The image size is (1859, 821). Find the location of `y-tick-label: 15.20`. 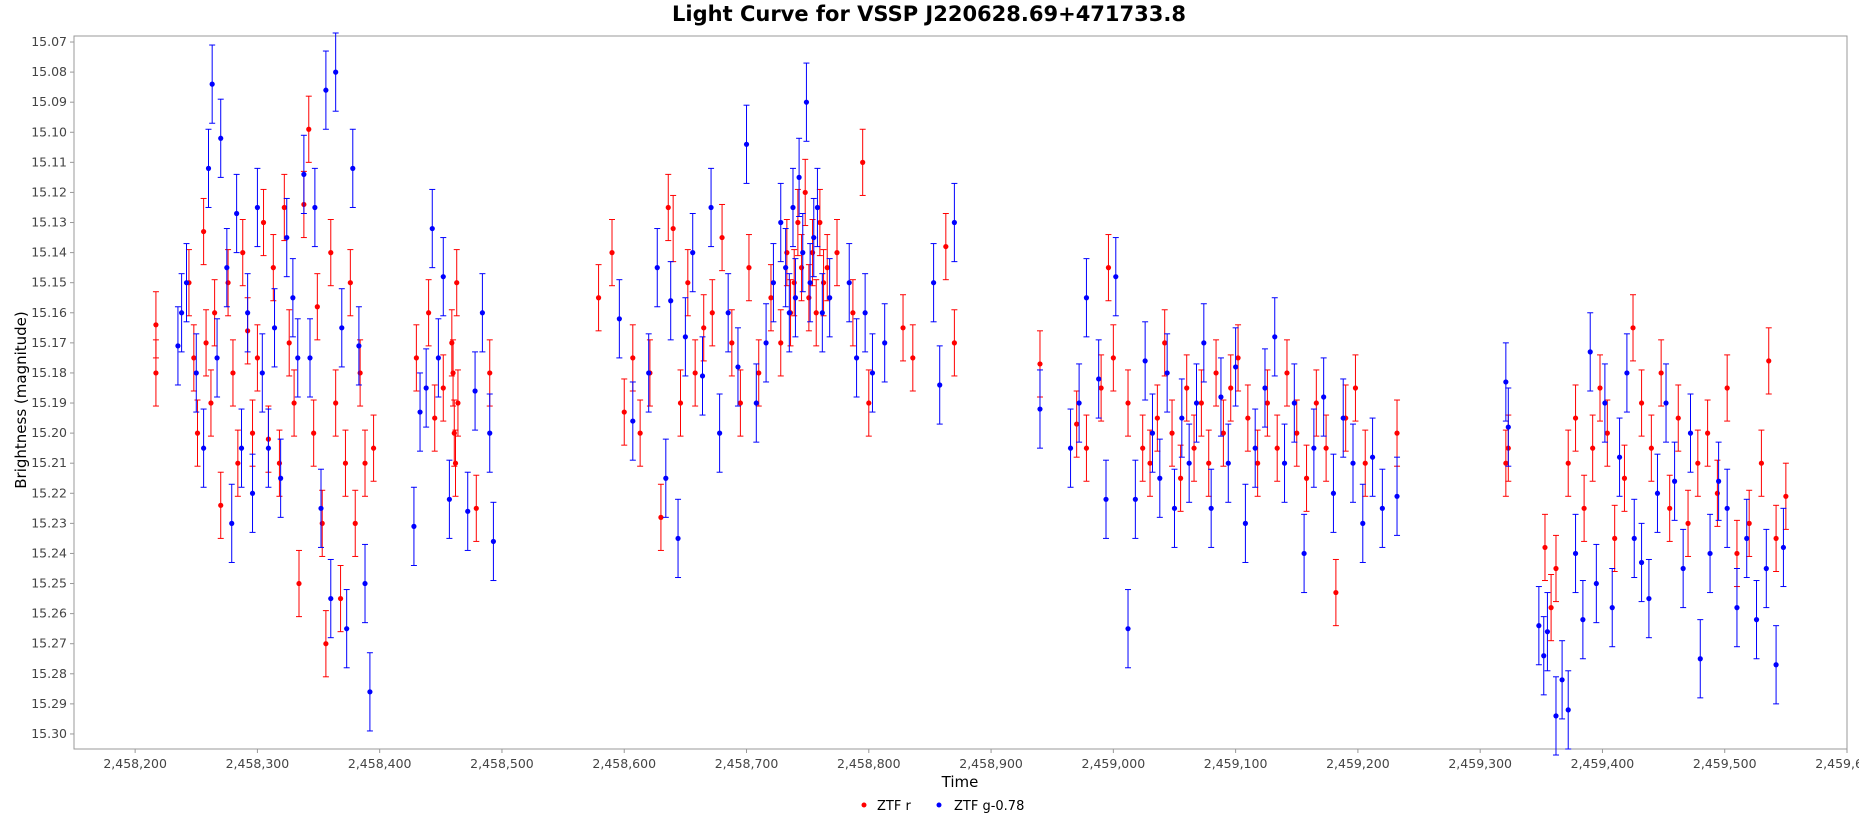

y-tick-label: 15.20 is located at coordinates (49, 432).